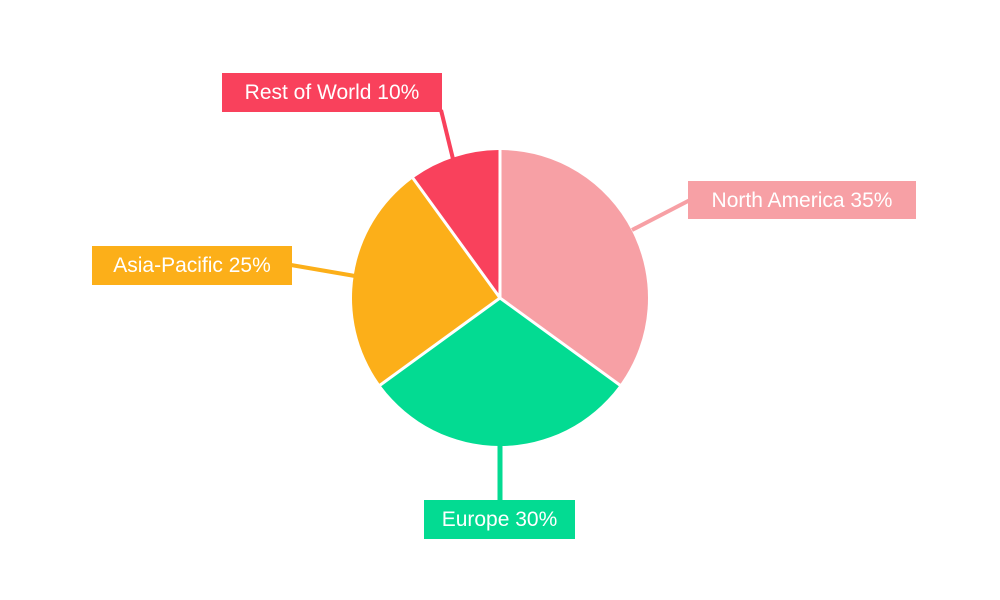  What do you see at coordinates (323, 270) in the screenshot?
I see `leader-line-asia-pacific` at bounding box center [323, 270].